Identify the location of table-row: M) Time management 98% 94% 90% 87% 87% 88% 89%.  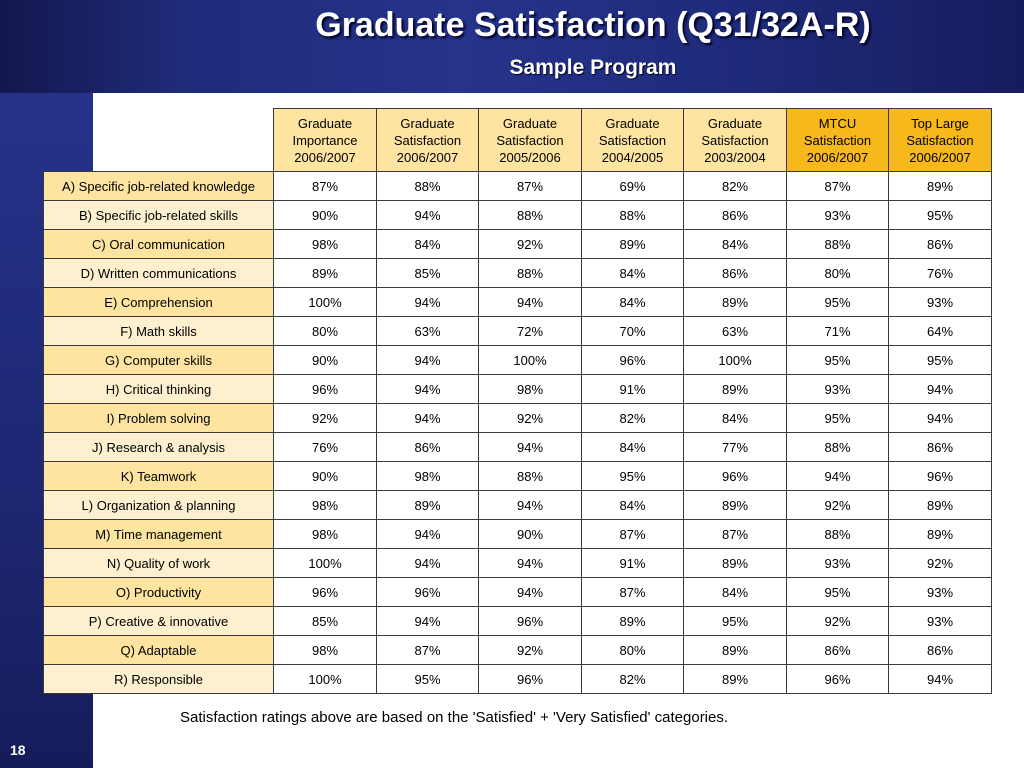
(517, 534).